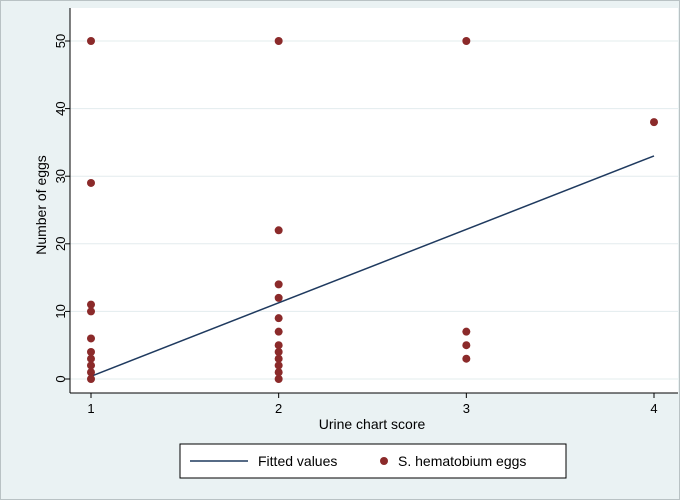 The width and height of the screenshot is (680, 500). What do you see at coordinates (60, 41) in the screenshot?
I see `y-tick-label-50: 50` at bounding box center [60, 41].